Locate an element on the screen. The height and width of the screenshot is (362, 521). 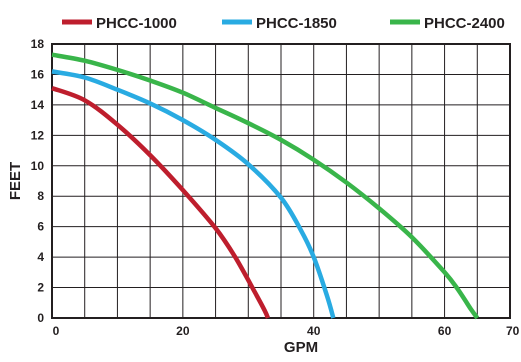
legend-label: PHCC-2400 is located at coordinates (464, 23).